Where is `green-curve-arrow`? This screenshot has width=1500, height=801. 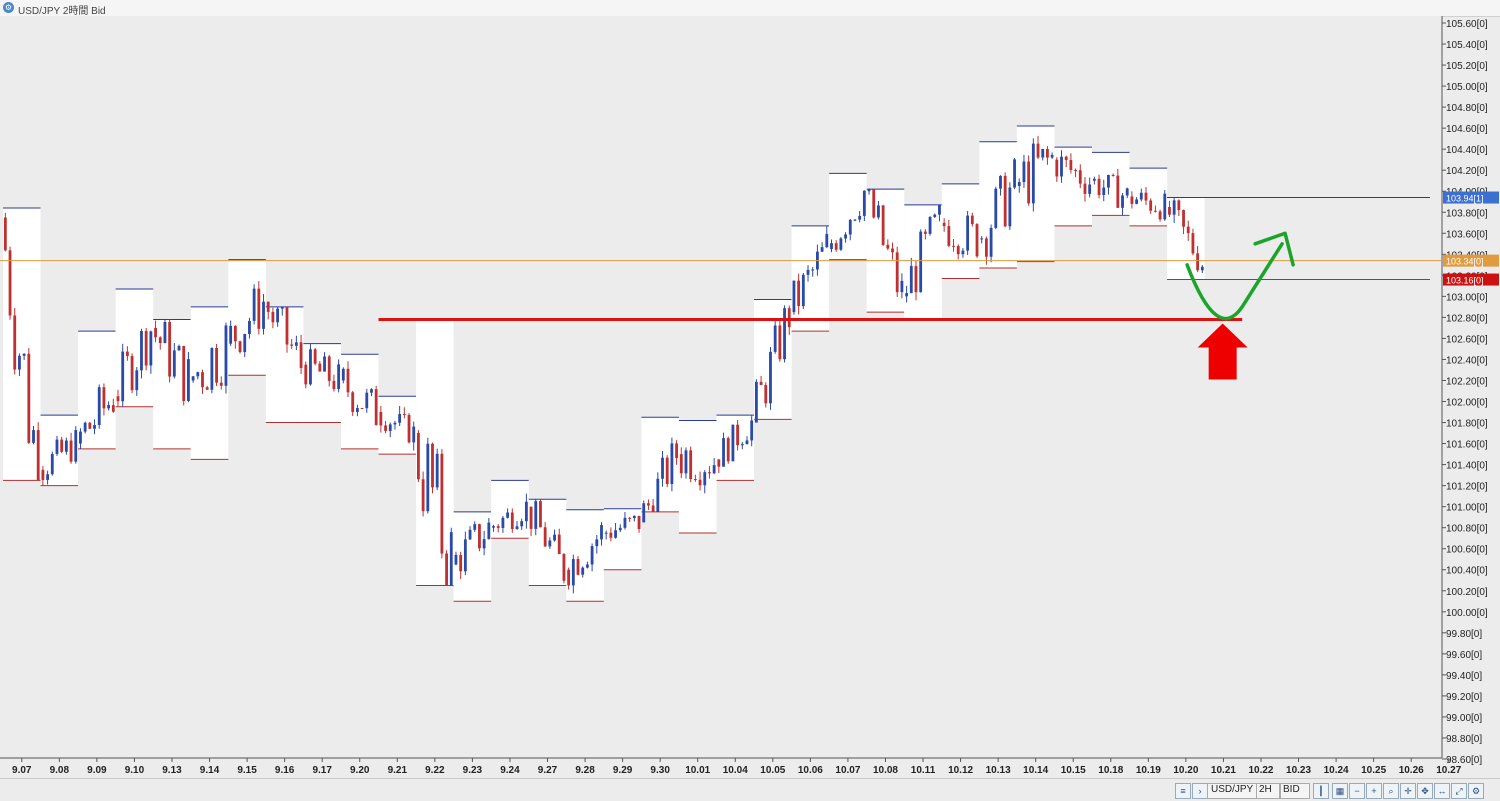 green-curve-arrow is located at coordinates (1234, 281).